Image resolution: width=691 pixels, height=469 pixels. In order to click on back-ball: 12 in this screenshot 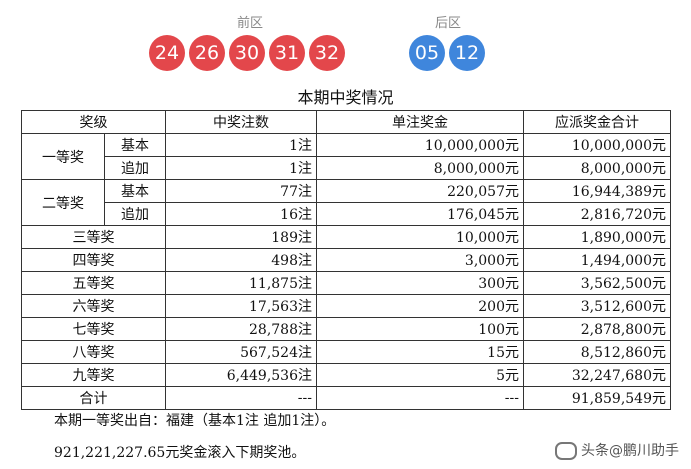, I will do `click(467, 53)`.